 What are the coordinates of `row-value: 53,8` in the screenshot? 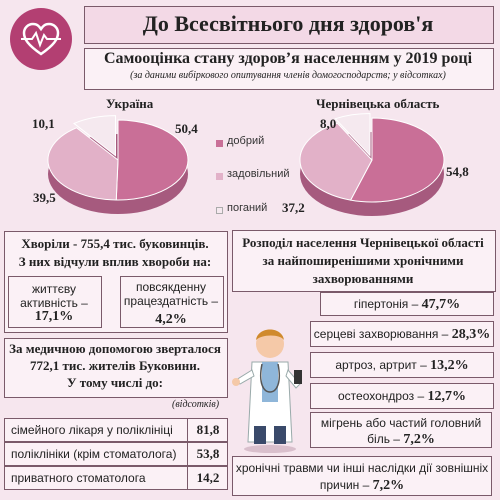 It's located at (207, 454).